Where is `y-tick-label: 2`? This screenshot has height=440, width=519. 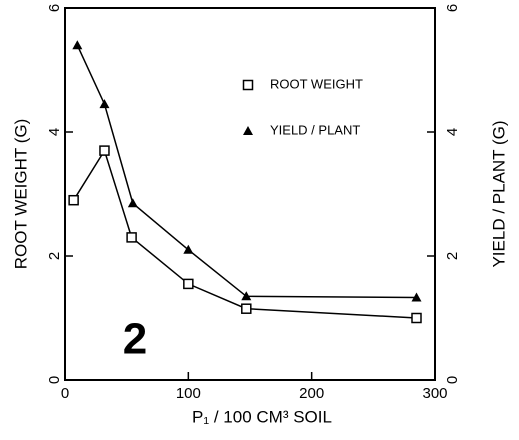 y-tick-label: 2 is located at coordinates (54, 256).